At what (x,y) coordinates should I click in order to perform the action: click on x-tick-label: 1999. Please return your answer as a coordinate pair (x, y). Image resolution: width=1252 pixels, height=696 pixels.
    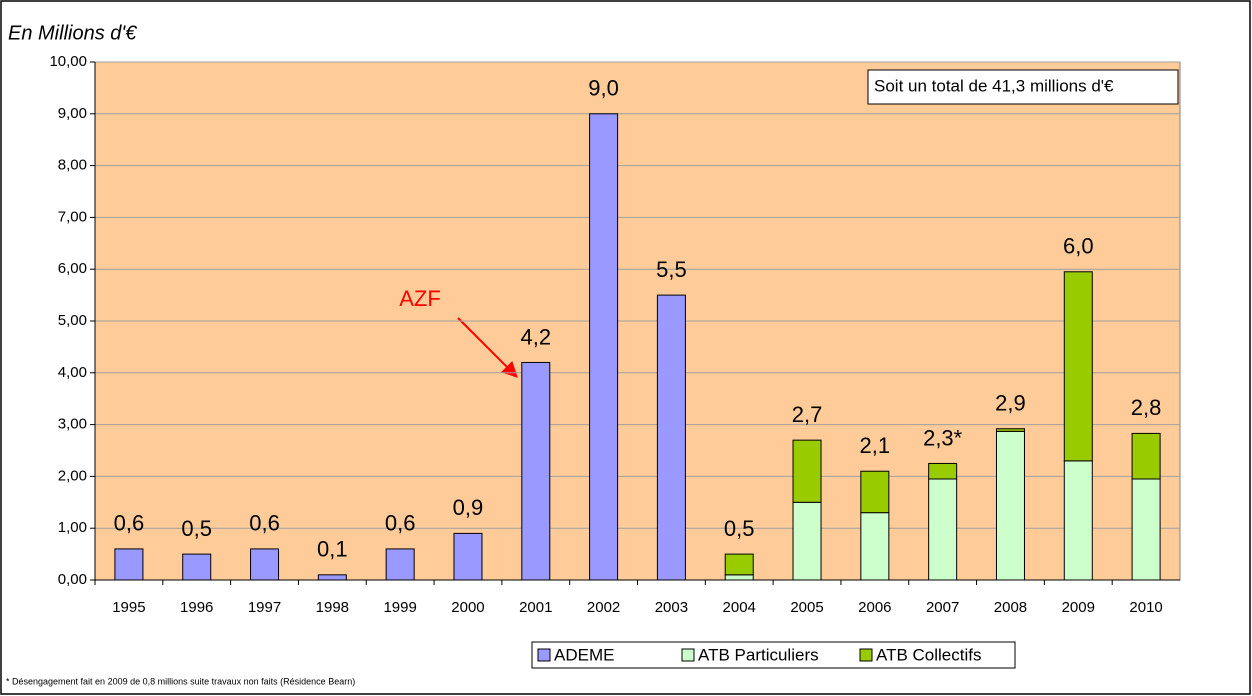
    Looking at the image, I should click on (399, 607).